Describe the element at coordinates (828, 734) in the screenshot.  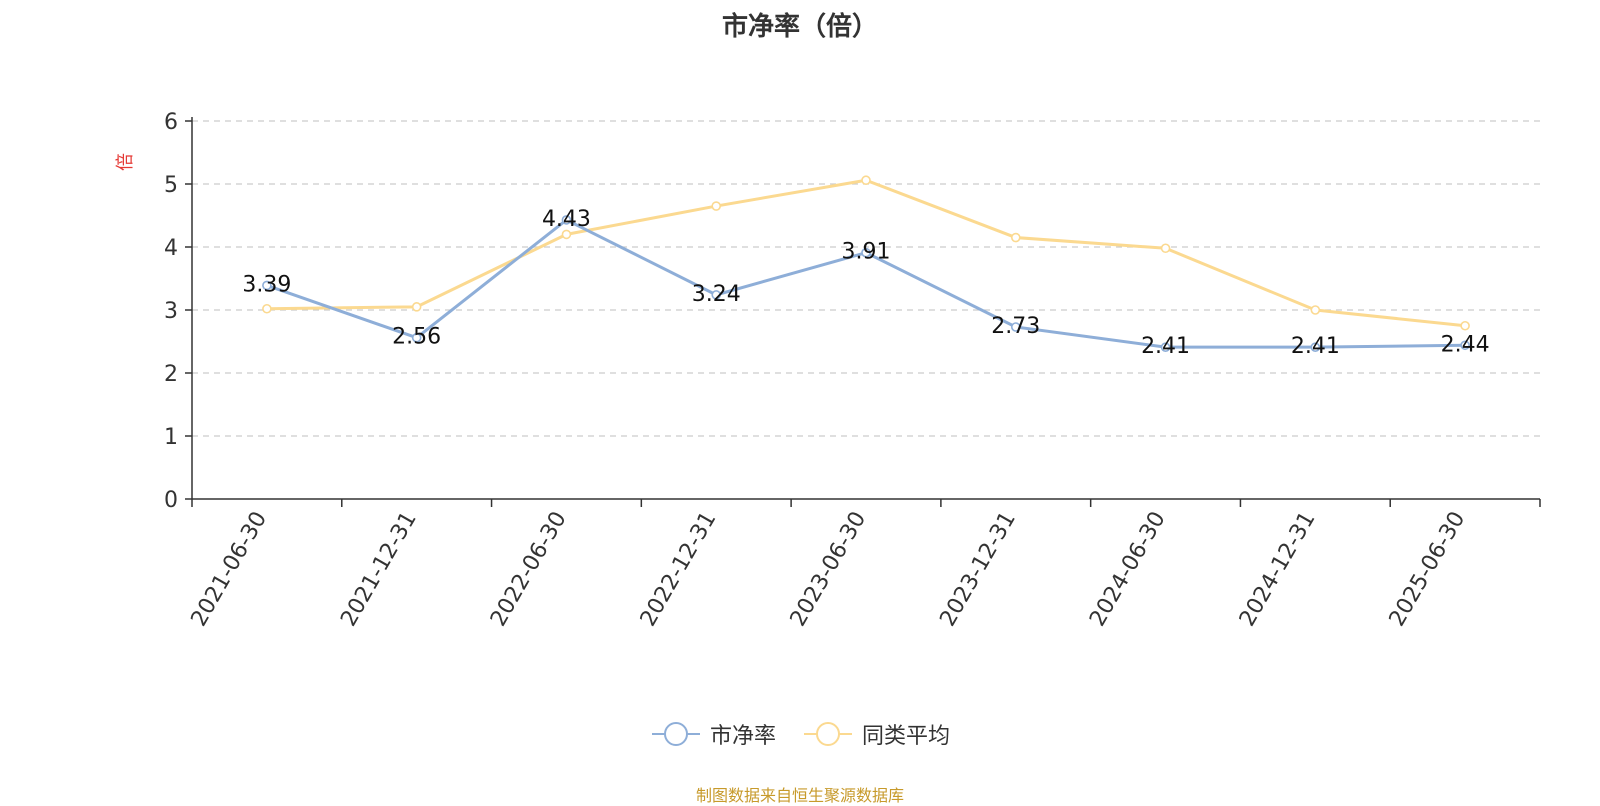
I see `legend-marker-peer-average-icon` at that location.